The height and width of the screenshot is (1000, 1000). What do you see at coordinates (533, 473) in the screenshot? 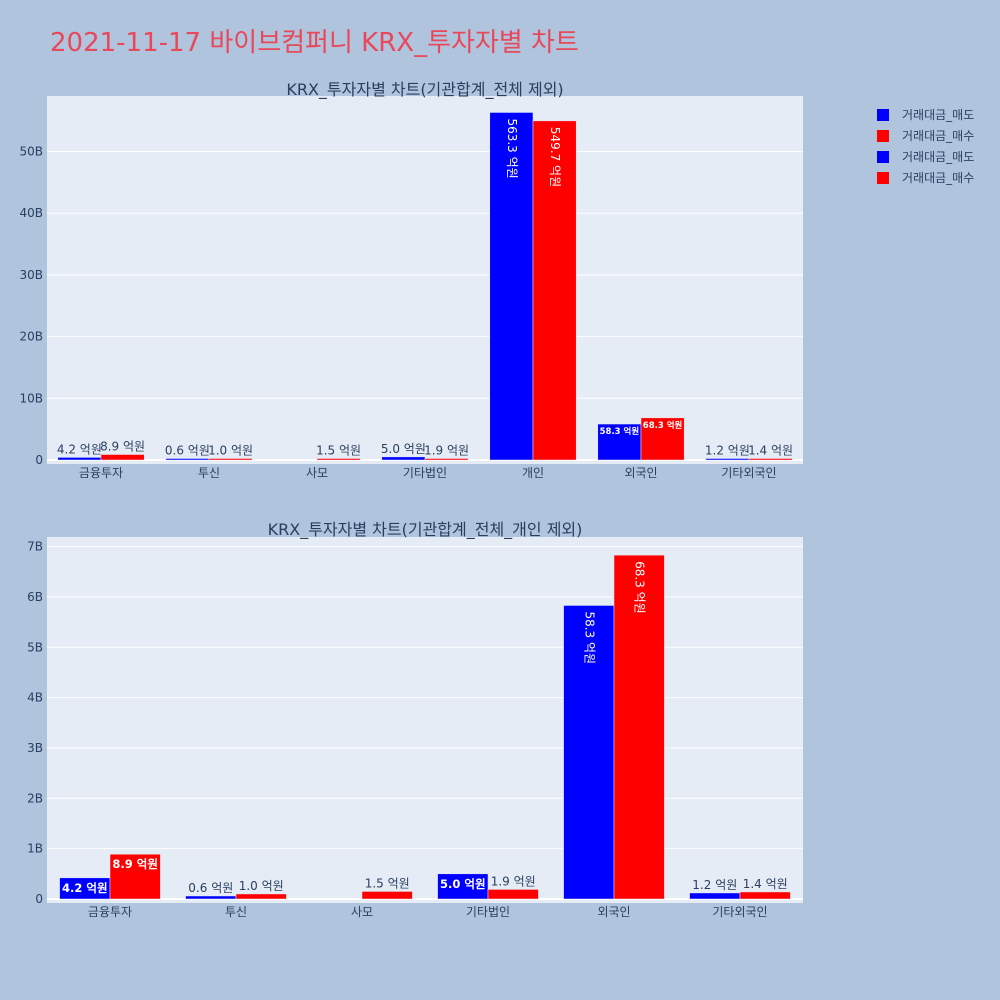
I see `x-tick-label: 개인` at bounding box center [533, 473].